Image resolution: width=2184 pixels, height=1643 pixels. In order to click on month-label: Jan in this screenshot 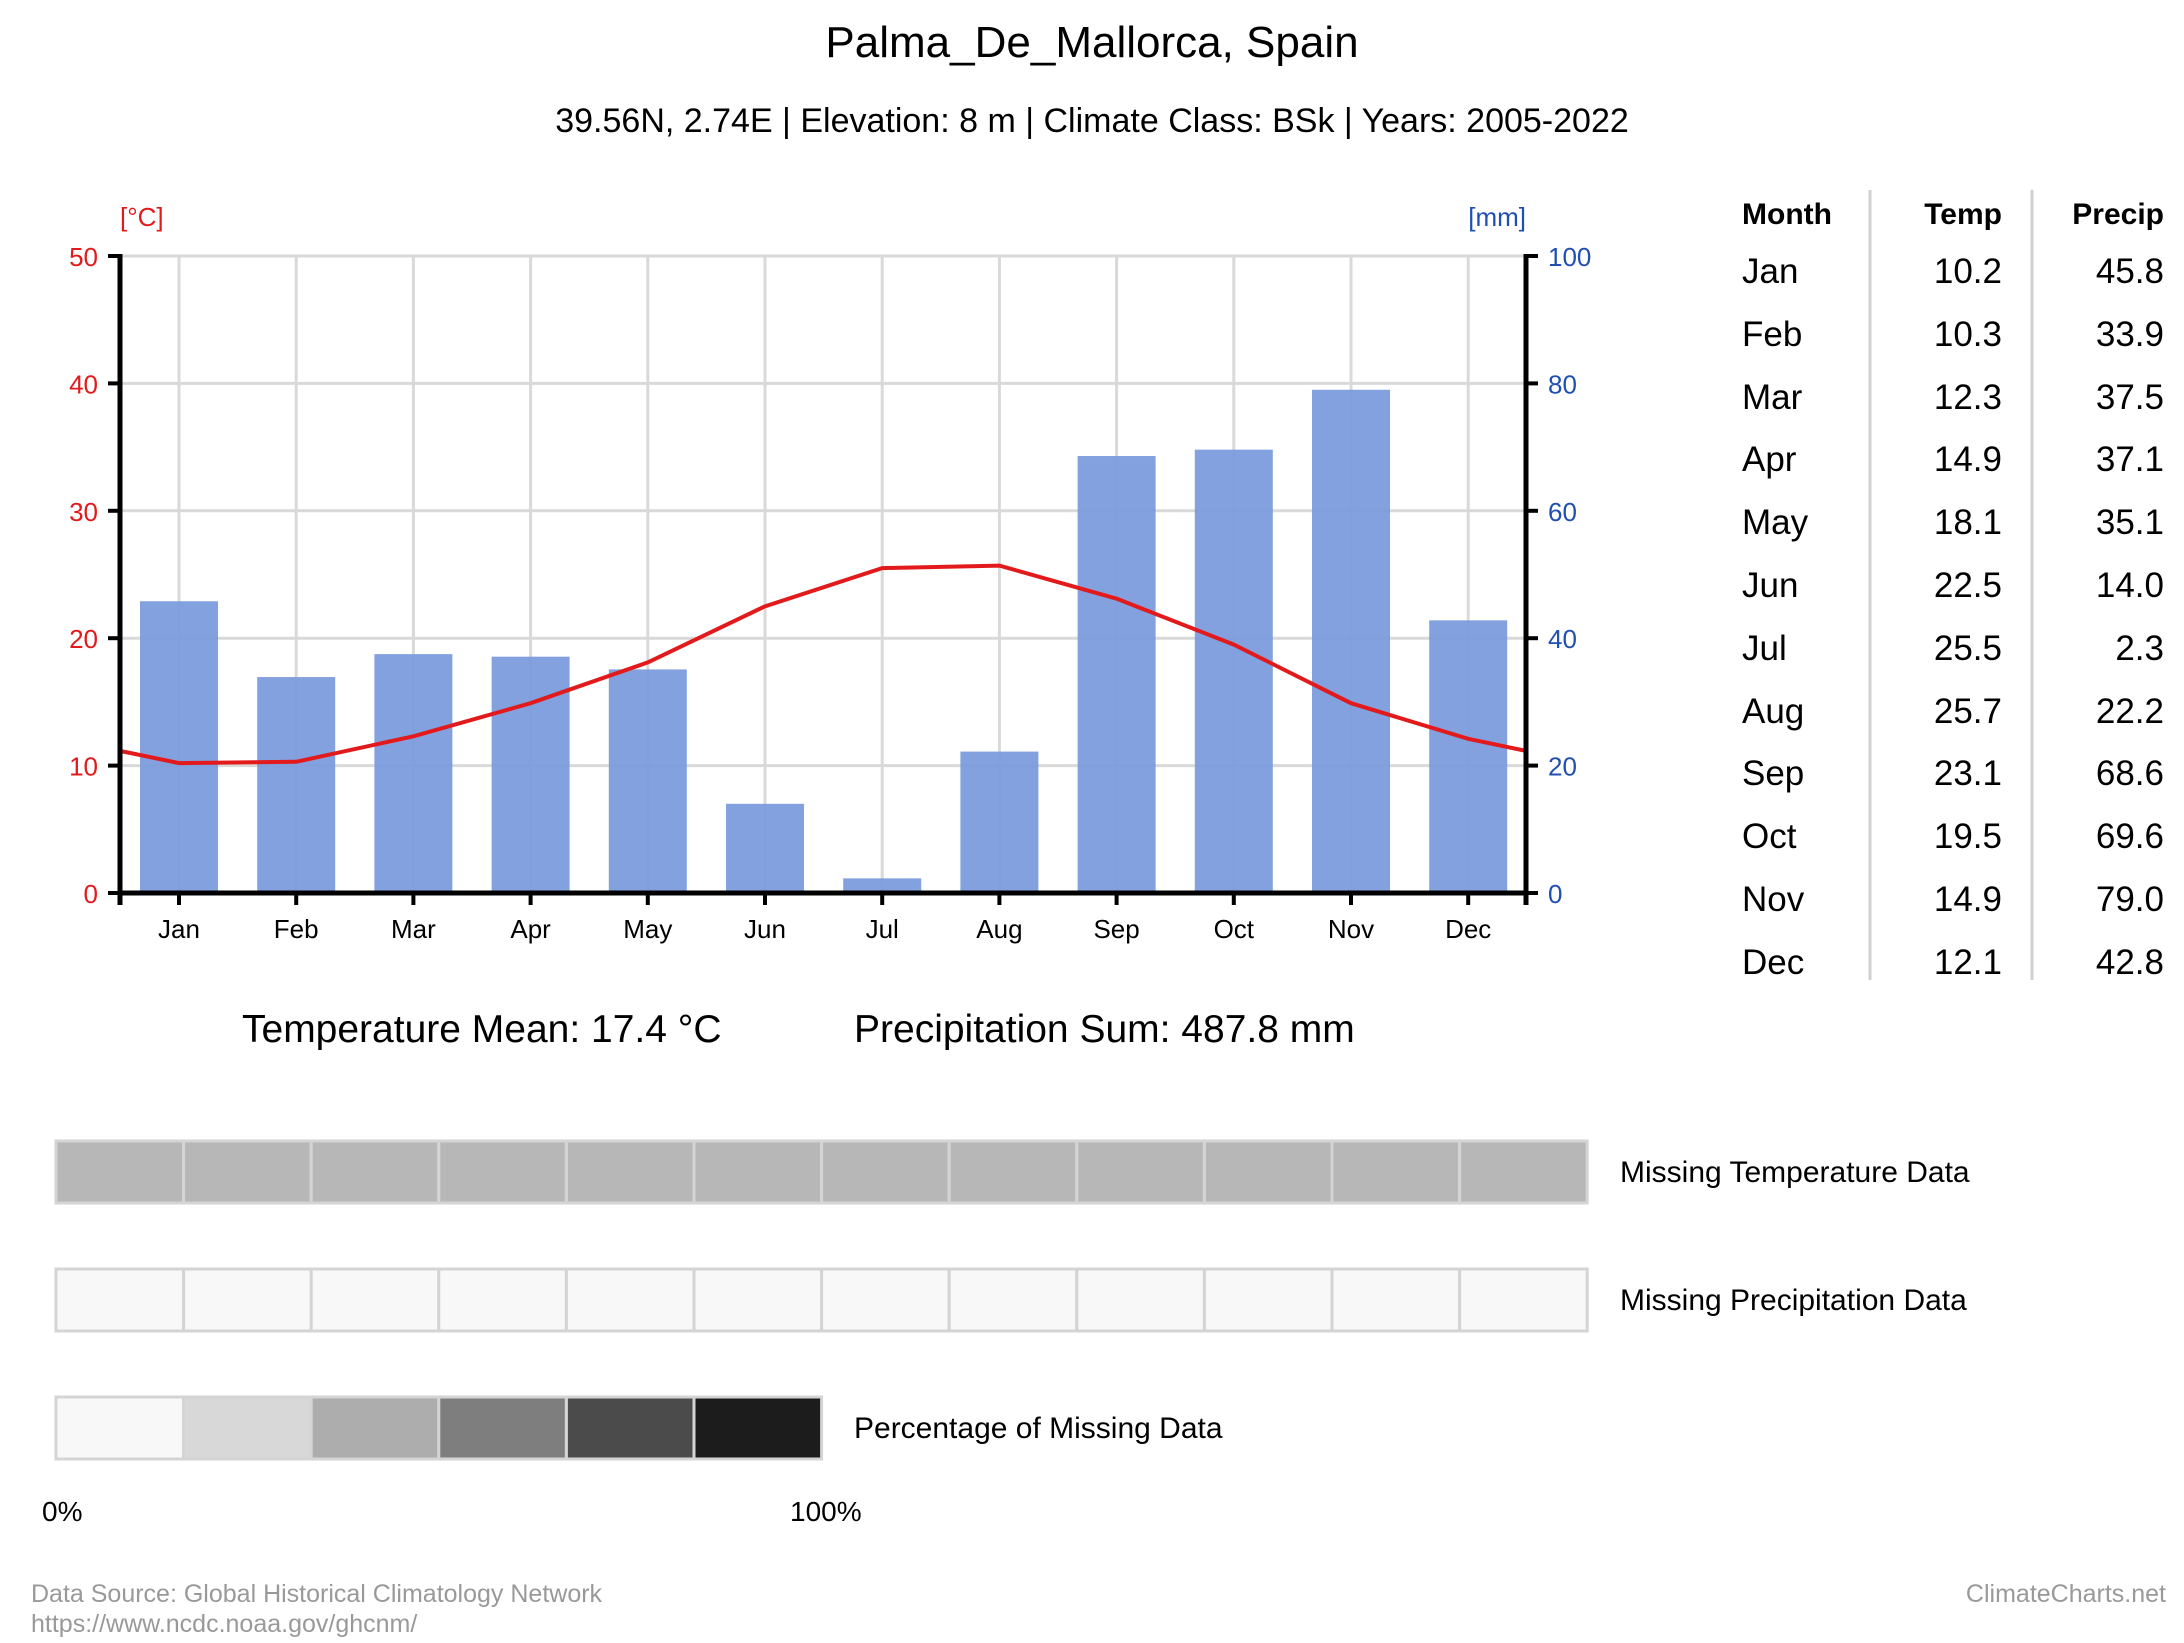, I will do `click(179, 929)`.